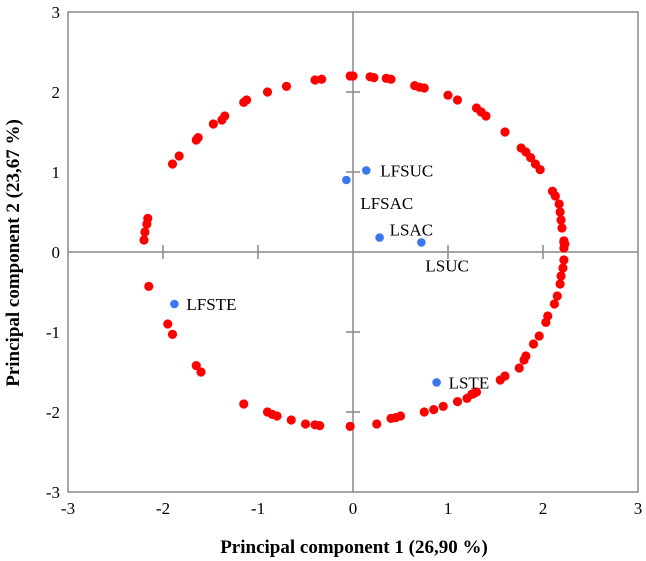 Image resolution: width=646 pixels, height=561 pixels. What do you see at coordinates (53, 412) in the screenshot?
I see `y-tick-label: -2` at bounding box center [53, 412].